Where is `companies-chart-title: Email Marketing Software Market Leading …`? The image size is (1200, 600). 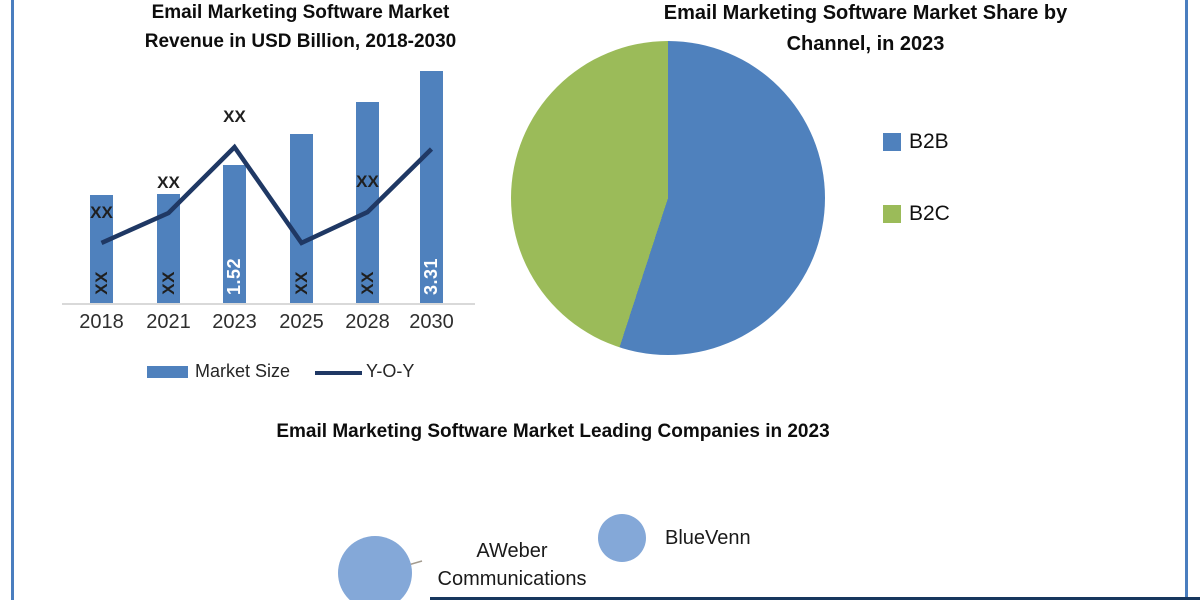
companies-chart-title: Email Marketing Software Market Leading … is located at coordinates (553, 431).